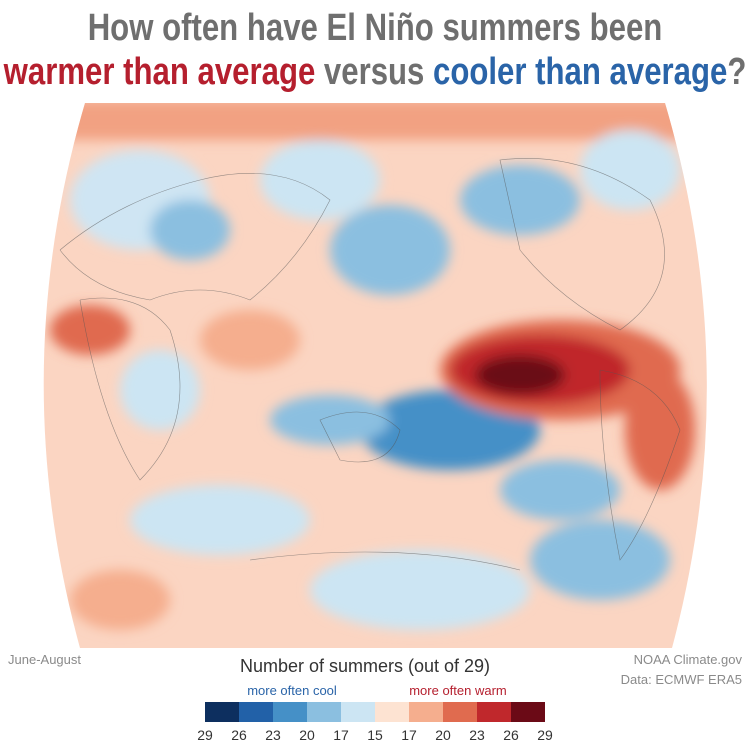 Image resolution: width=750 pixels, height=750 pixels. I want to click on title-end: ?, so click(736, 72).